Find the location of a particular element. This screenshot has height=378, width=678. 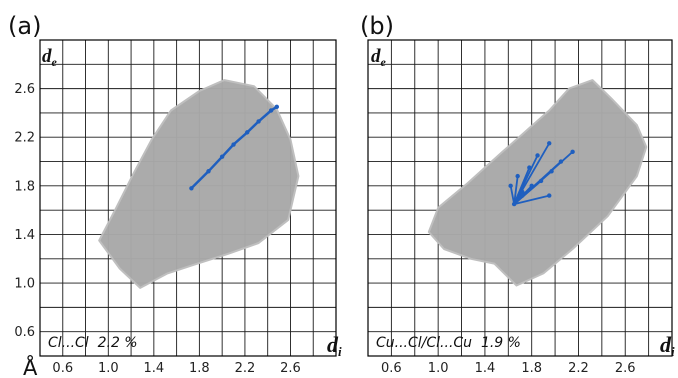

panel-a-xlabel: di is located at coordinates (334, 345).